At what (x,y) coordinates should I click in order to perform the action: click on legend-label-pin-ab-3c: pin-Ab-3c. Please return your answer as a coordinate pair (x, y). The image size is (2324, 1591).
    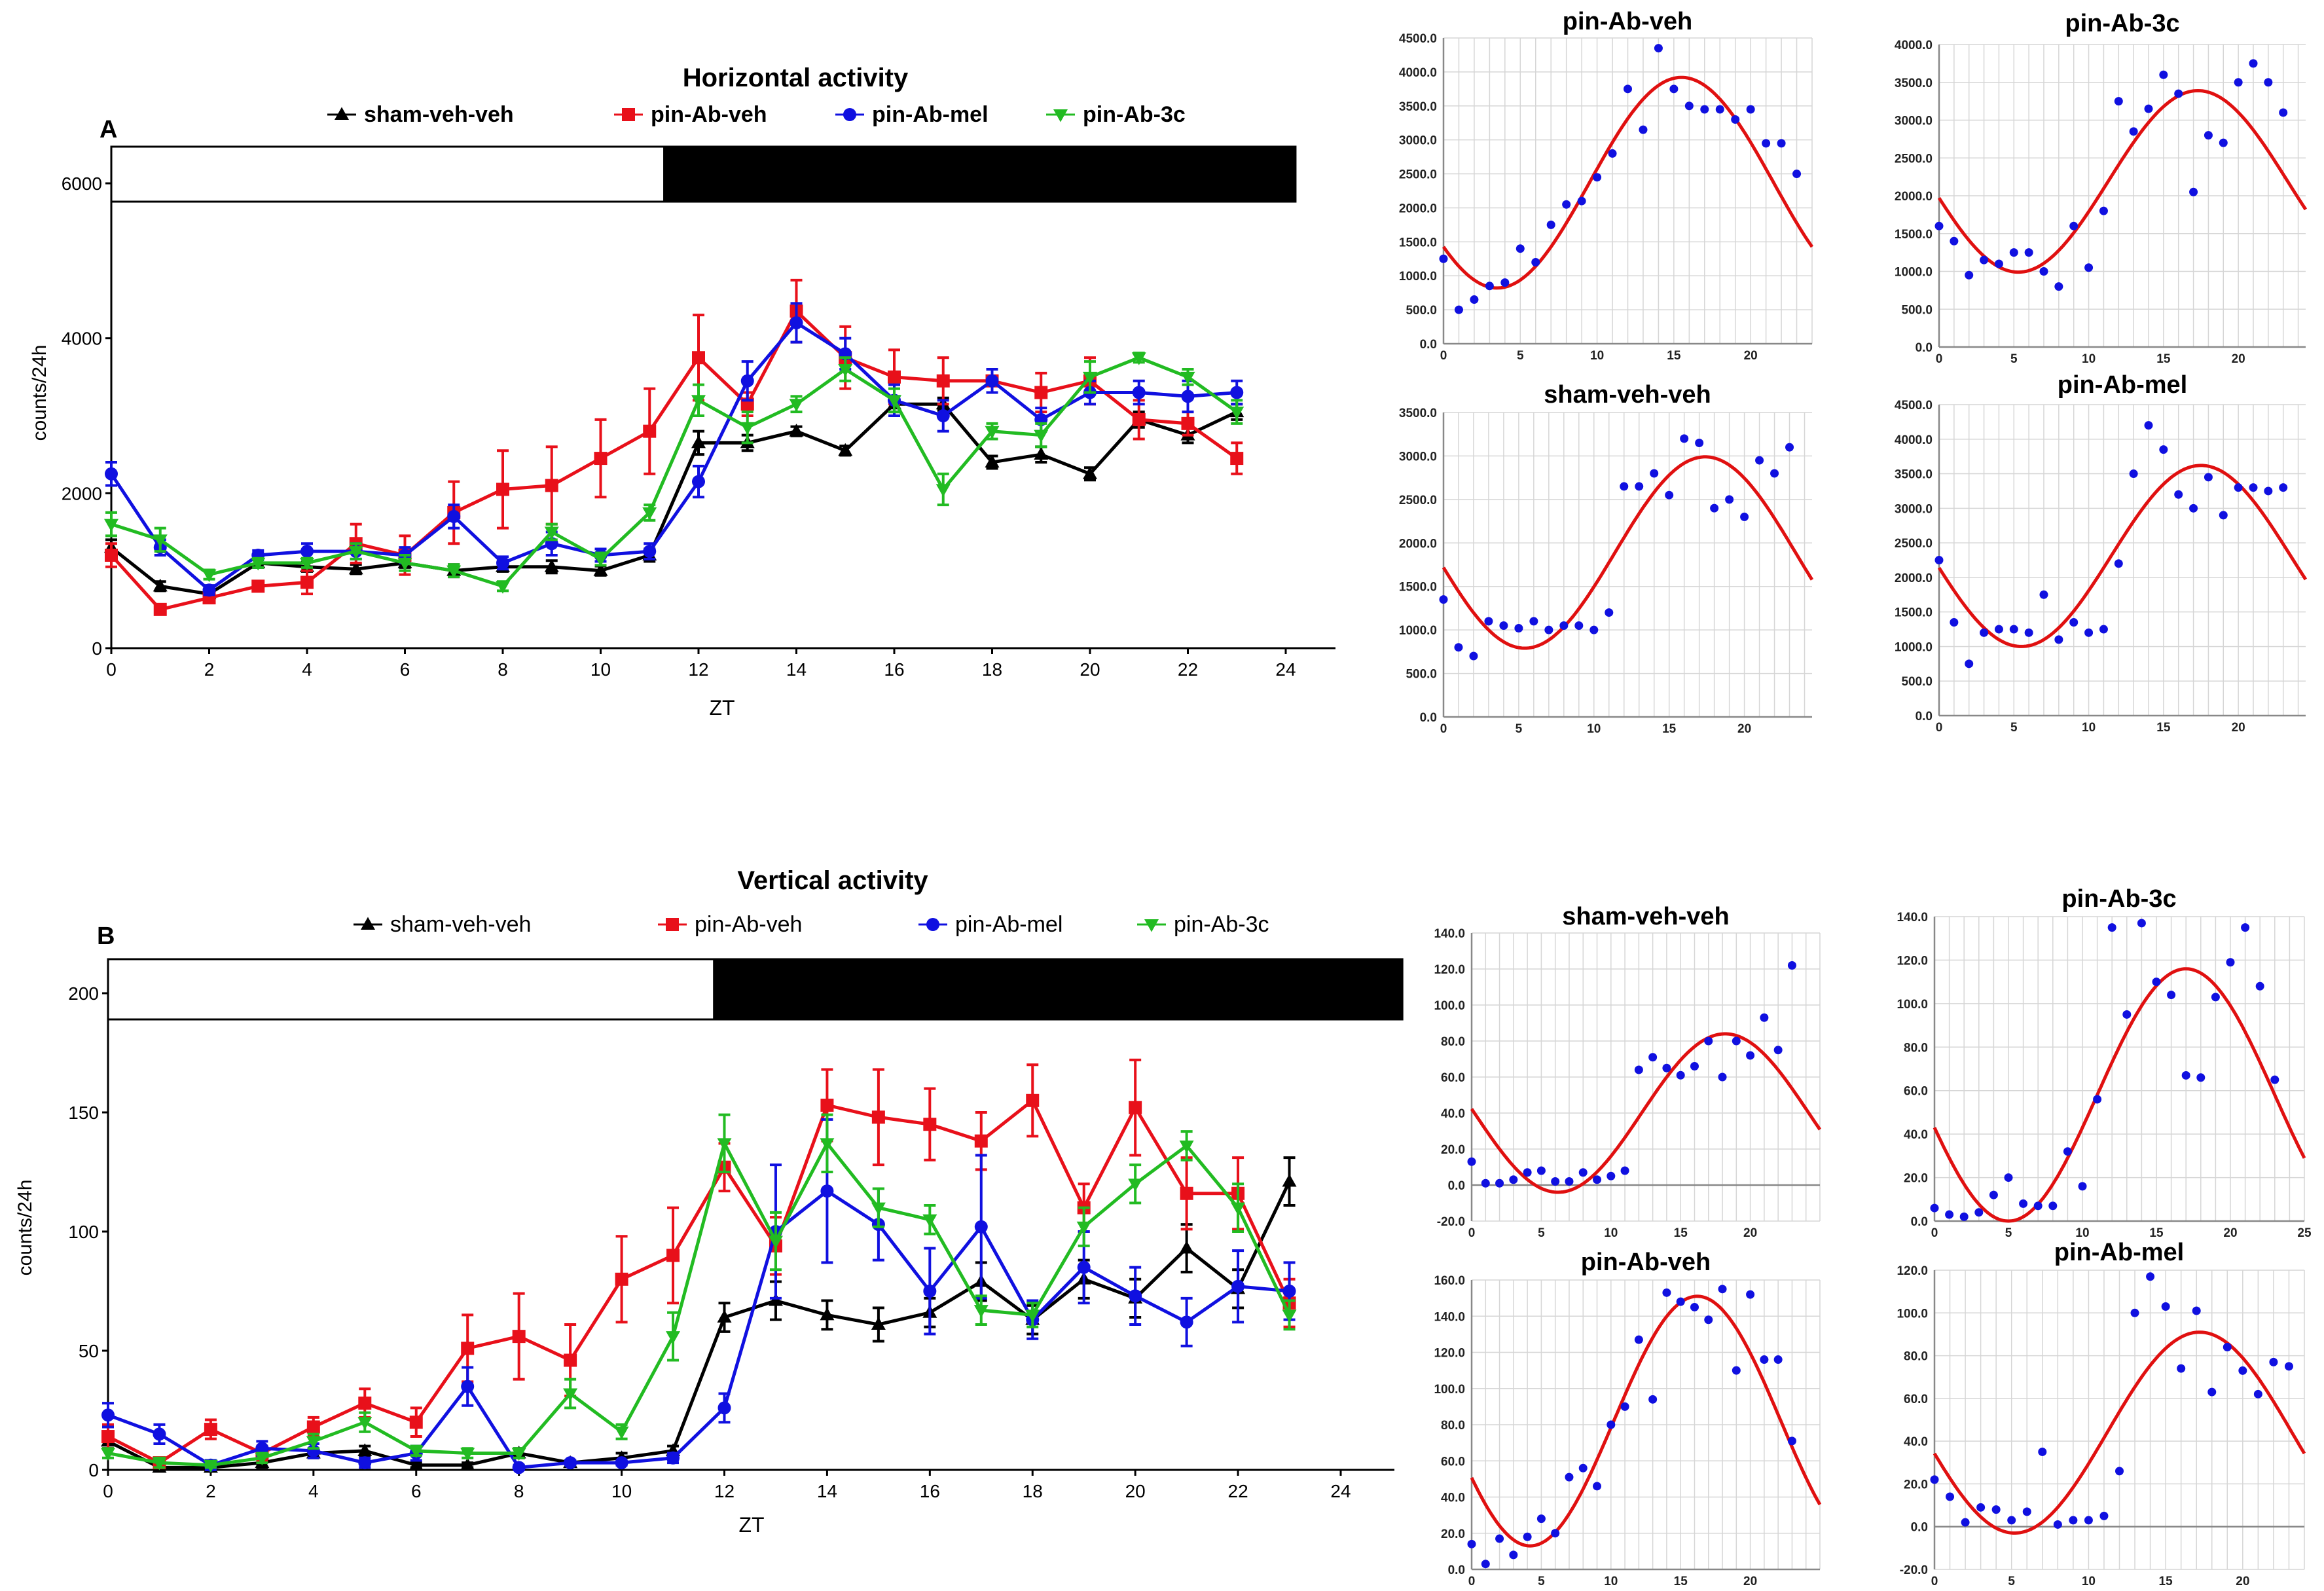
    Looking at the image, I should click on (1221, 925).